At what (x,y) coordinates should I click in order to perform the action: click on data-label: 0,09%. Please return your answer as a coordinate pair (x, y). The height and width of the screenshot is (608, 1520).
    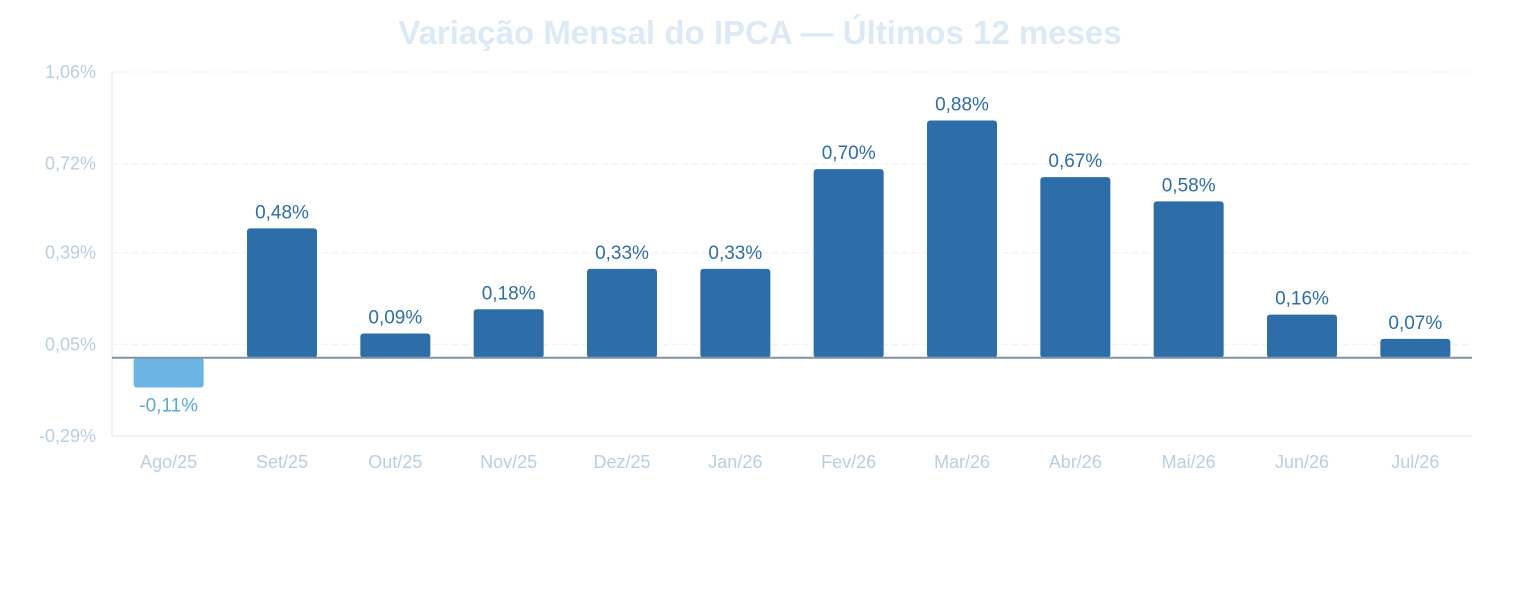
    Looking at the image, I should click on (395, 318).